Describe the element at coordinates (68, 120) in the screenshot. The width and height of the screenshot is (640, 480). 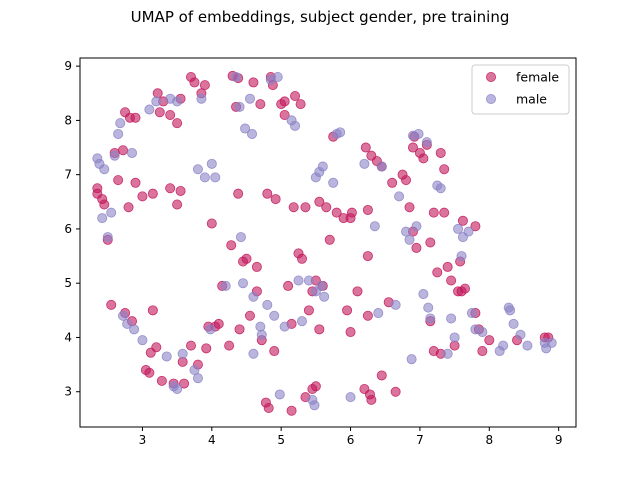
I see `y-tick-label: 8` at that location.